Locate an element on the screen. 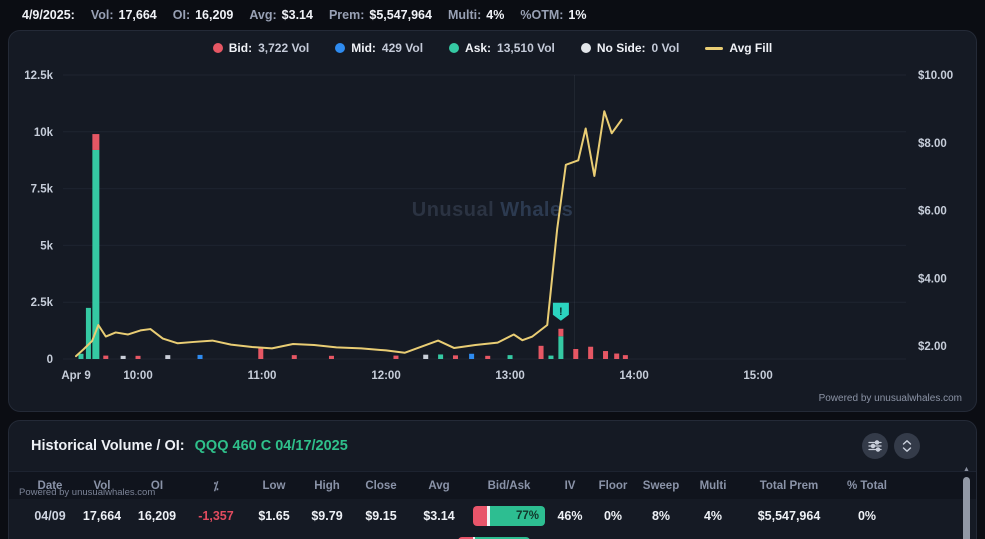  col-oi-change: ⁒ is located at coordinates (216, 486).